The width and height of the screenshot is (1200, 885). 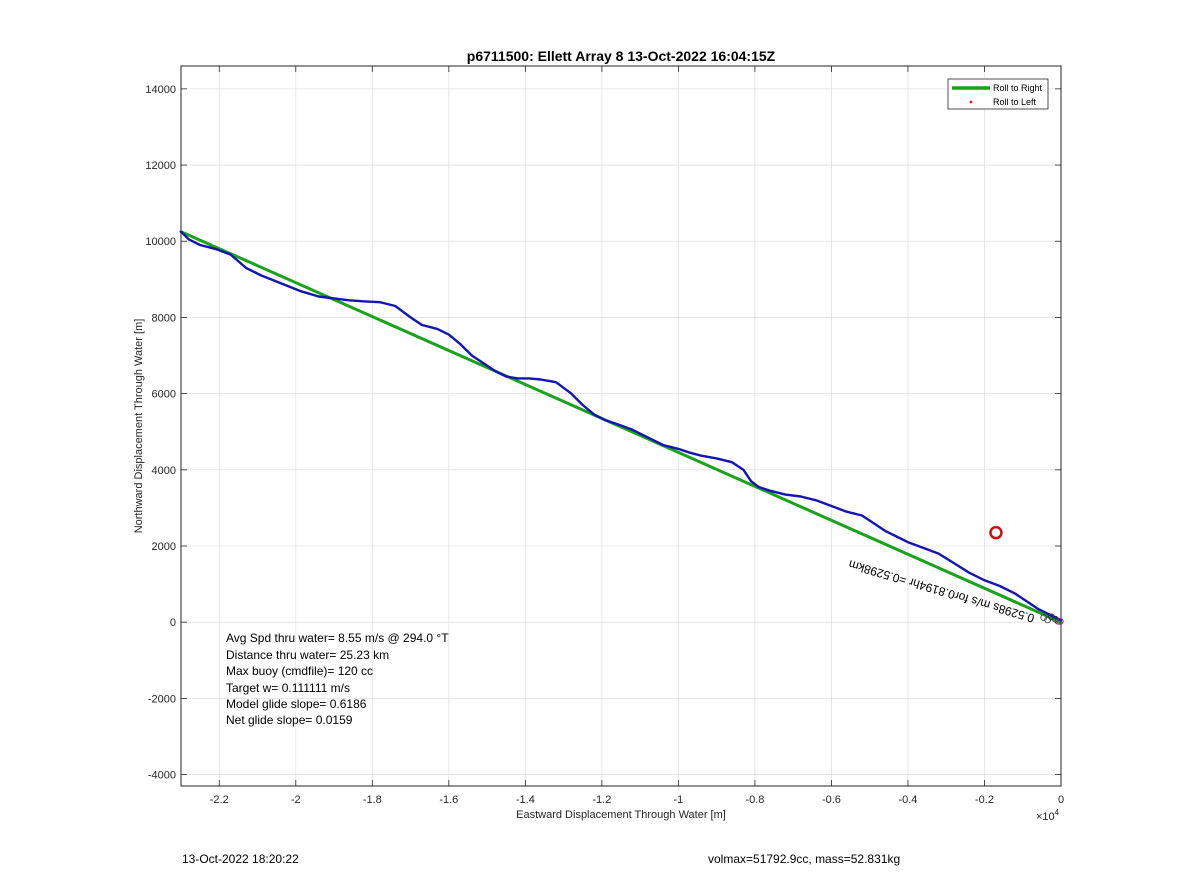 I want to click on y-tick-label: -2000, so click(x=162, y=699).